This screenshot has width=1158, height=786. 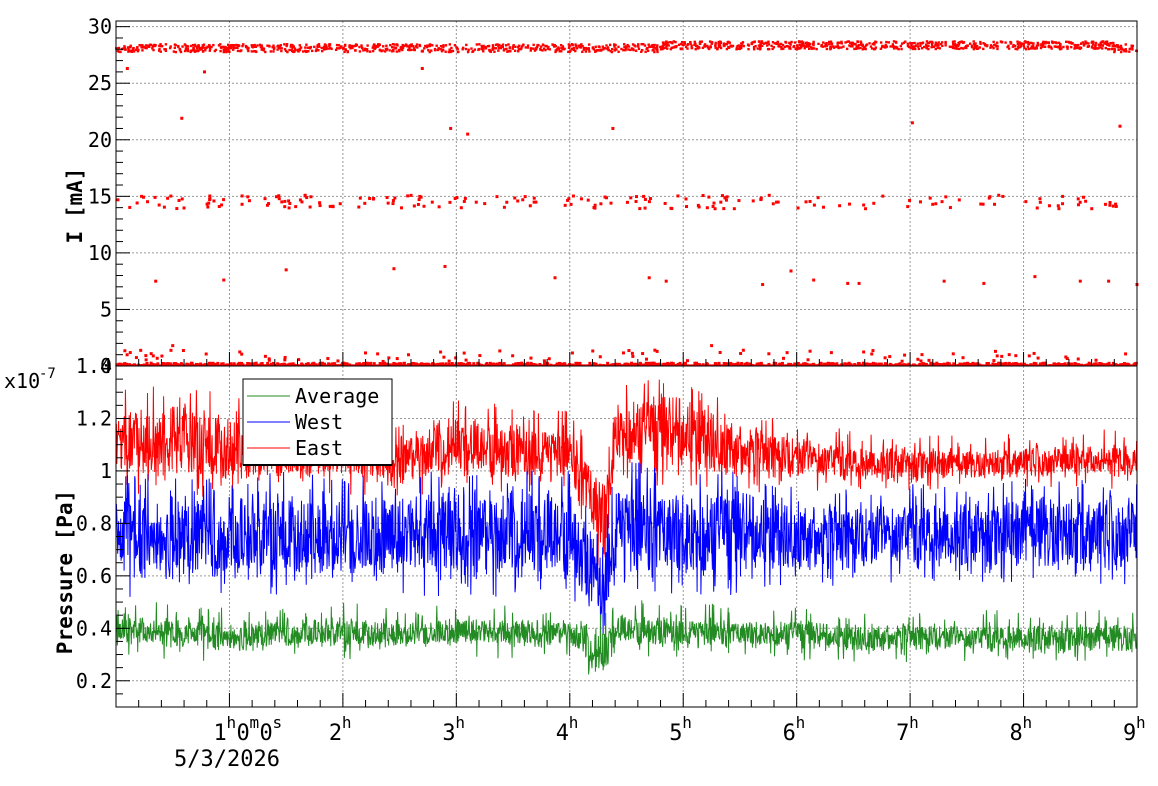 What do you see at coordinates (231, 722) in the screenshot?
I see `time-tick-label: h` at bounding box center [231, 722].